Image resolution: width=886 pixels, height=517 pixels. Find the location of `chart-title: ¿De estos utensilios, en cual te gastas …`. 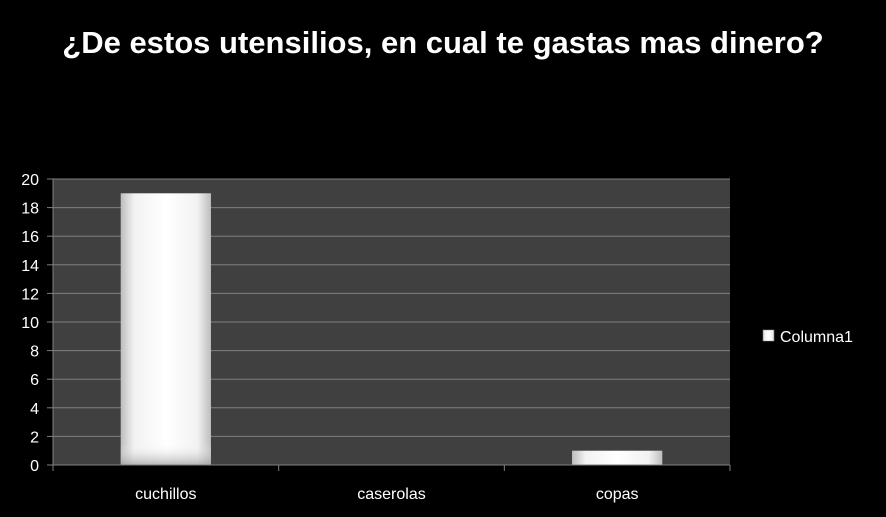

chart-title: ¿De estos utensilios, en cual te gastas … is located at coordinates (443, 42).